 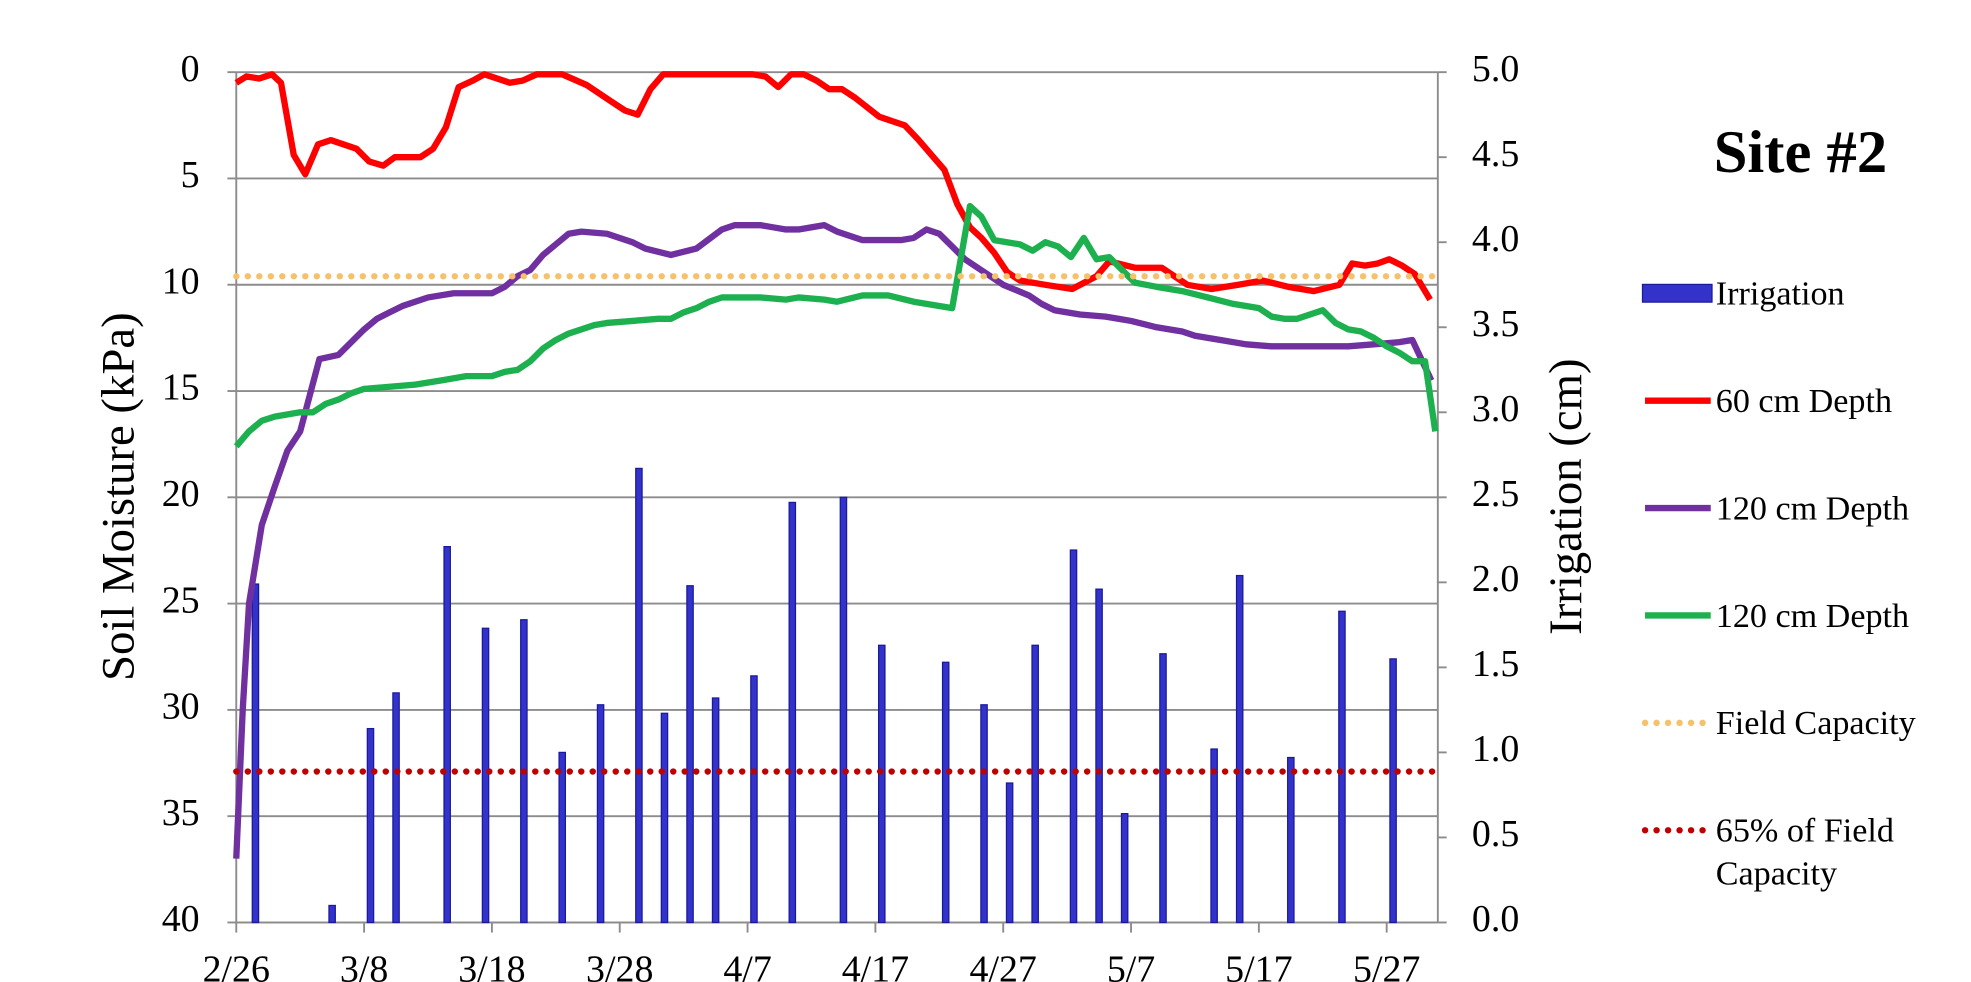 I want to click on legend-label: Field Capacity, so click(x=1815, y=722).